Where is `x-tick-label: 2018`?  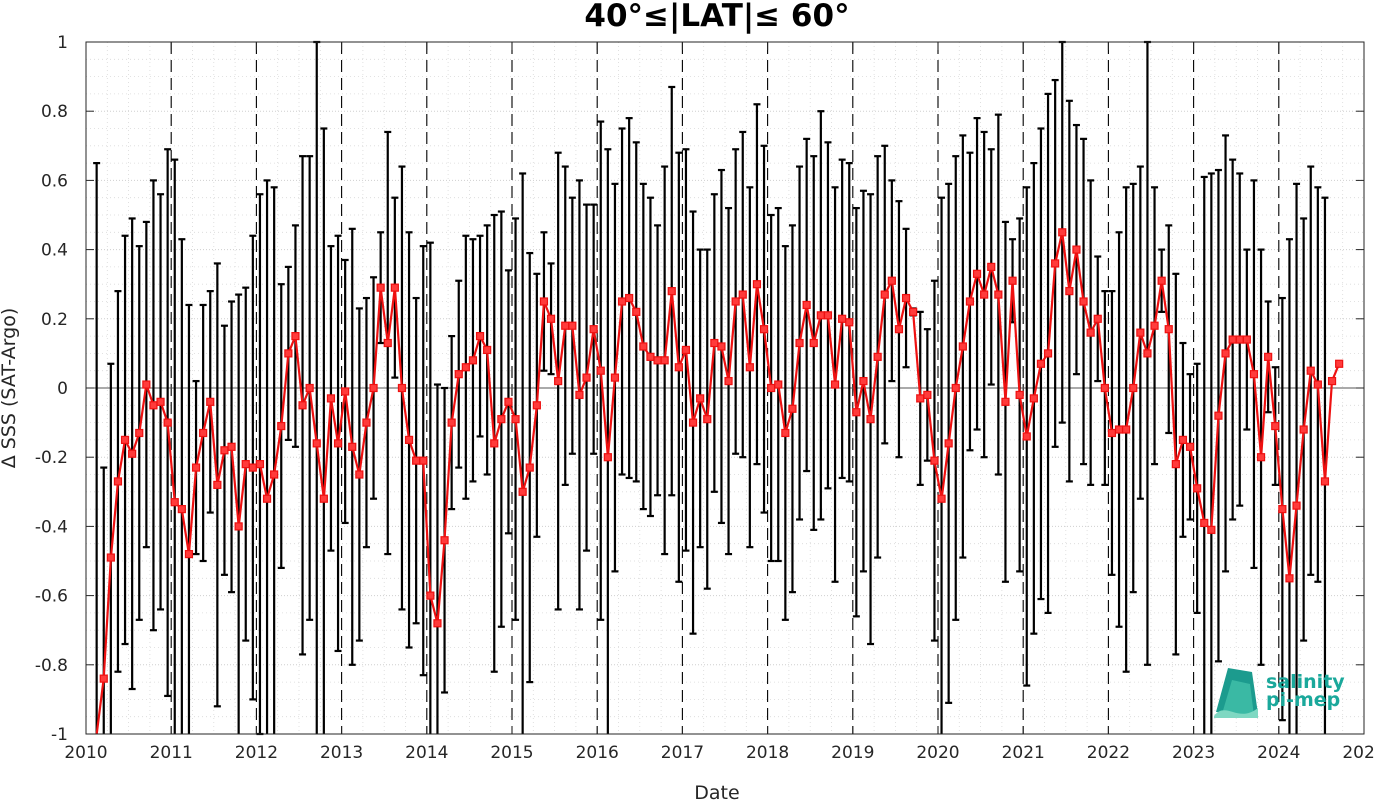
x-tick-label: 2018 is located at coordinates (767, 753).